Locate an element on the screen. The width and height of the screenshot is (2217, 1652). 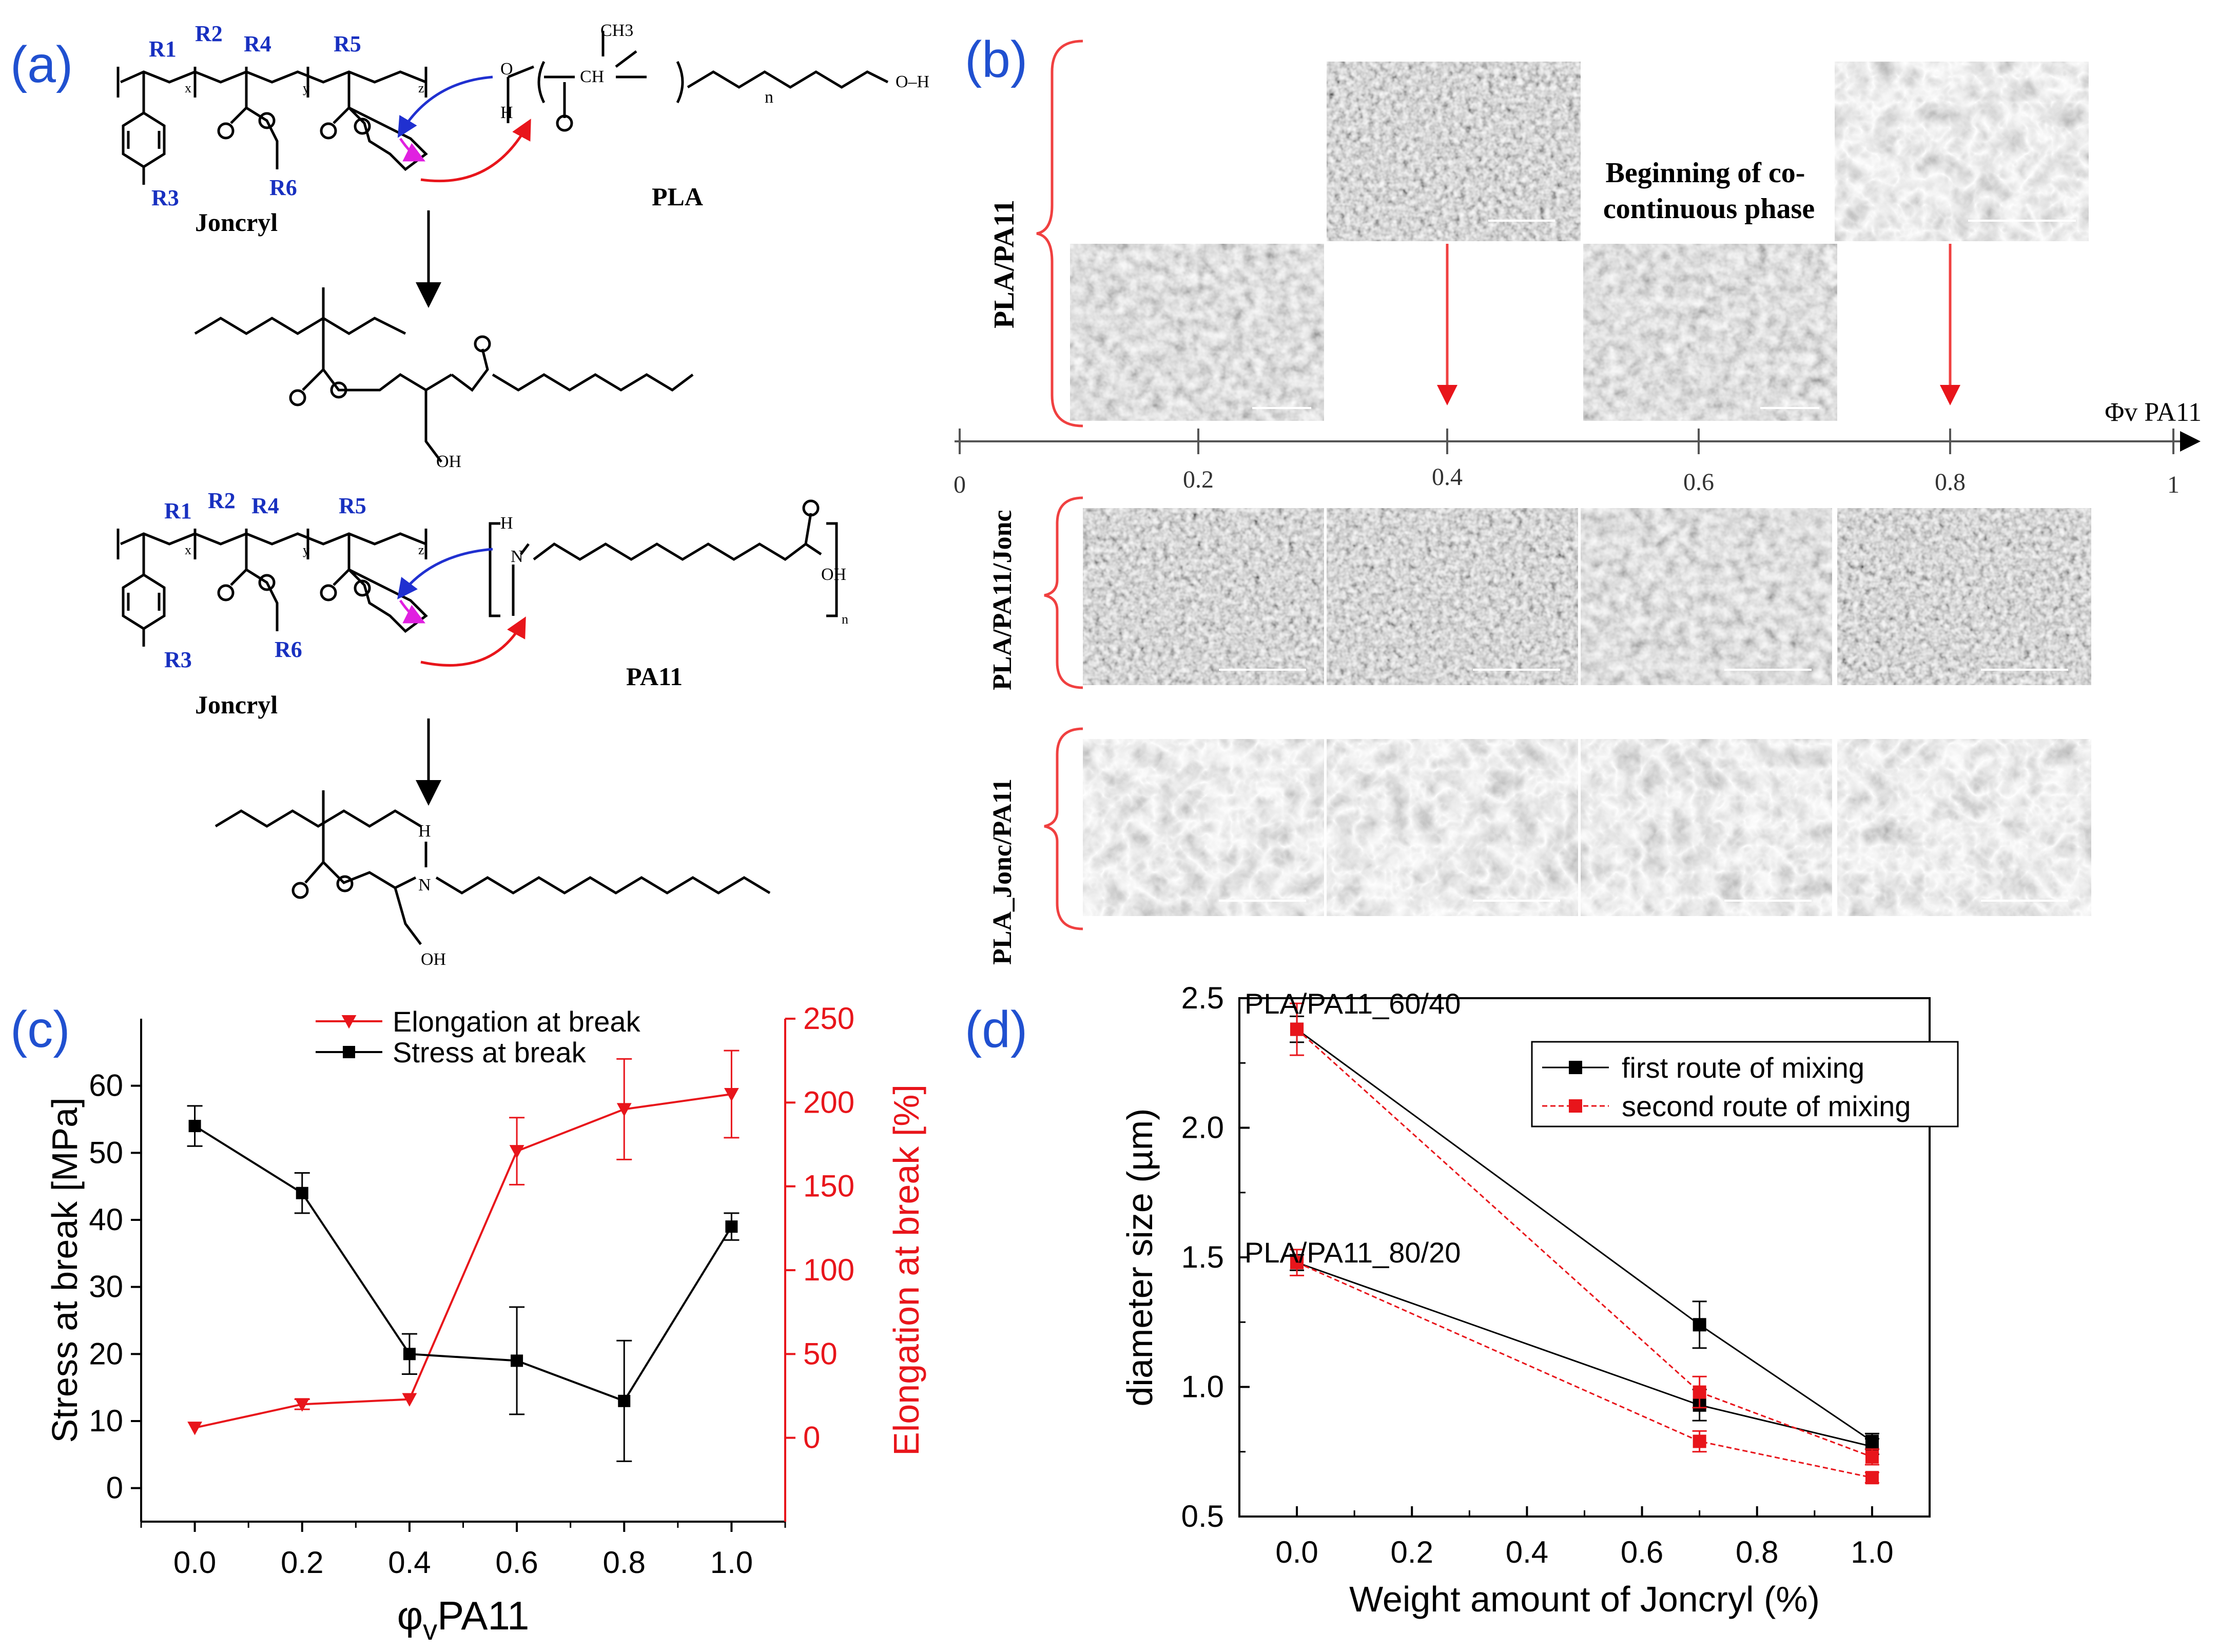
a-top-product is located at coordinates (444, 375).